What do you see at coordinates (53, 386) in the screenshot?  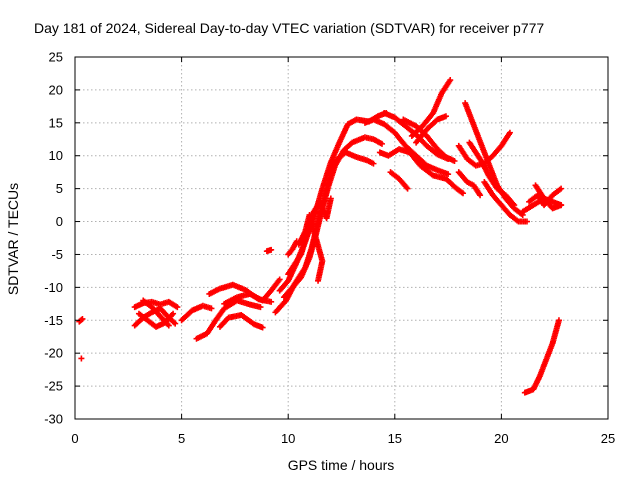 I see `y-tick-label: -25` at bounding box center [53, 386].